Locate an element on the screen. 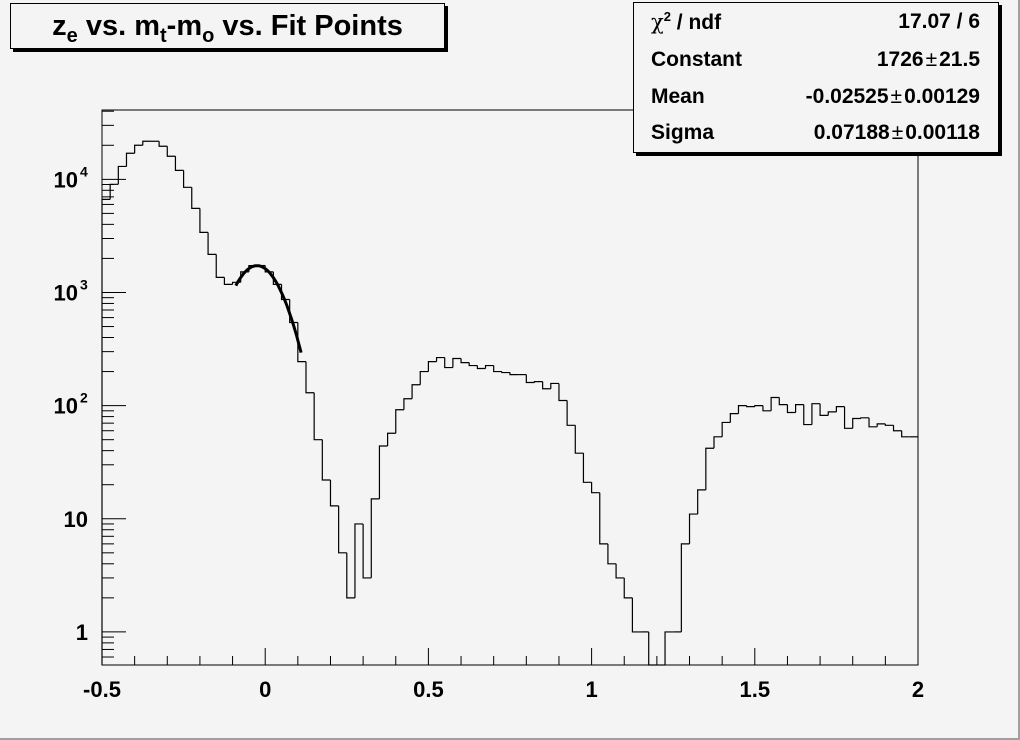 The height and width of the screenshot is (740, 1020). stat-error: 0.00129 is located at coordinates (942, 96).